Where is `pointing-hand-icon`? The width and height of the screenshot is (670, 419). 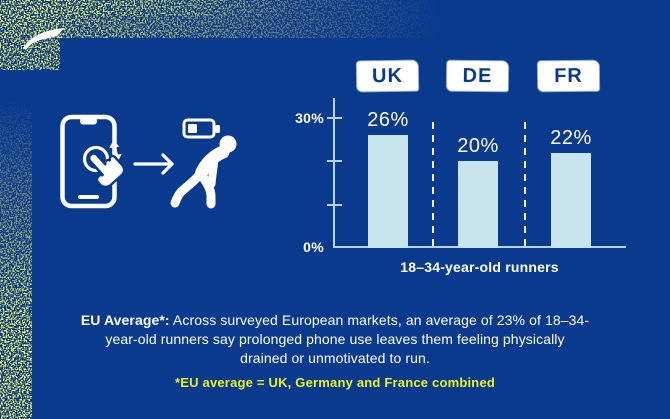
pointing-hand-icon is located at coordinates (106, 170).